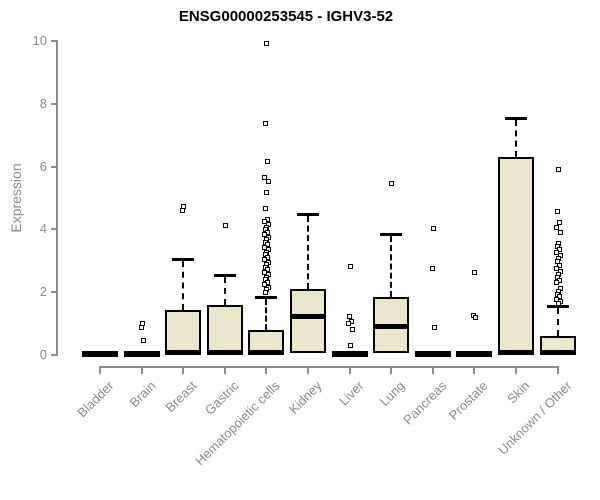 Image resolution: width=600 pixels, height=500 pixels. Describe the element at coordinates (16, 198) in the screenshot. I see `y-axis-label: Expression` at that location.